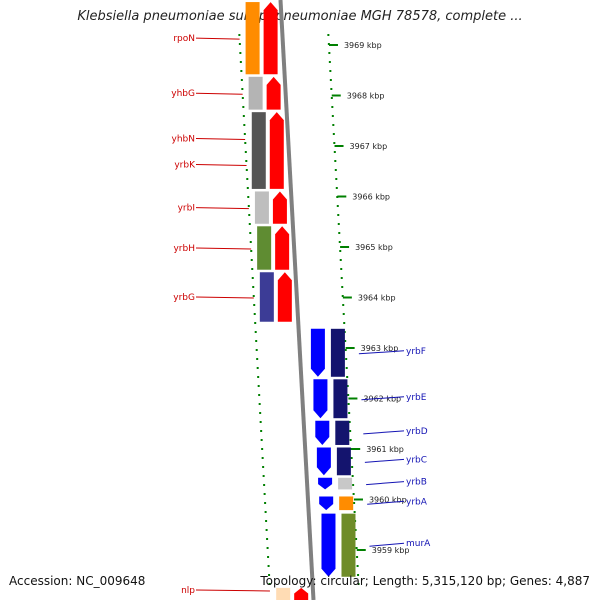 This screenshot has height=600, width=600. What do you see at coordinates (267, 150) in the screenshot?
I see `gene-yhbN` at bounding box center [267, 150].